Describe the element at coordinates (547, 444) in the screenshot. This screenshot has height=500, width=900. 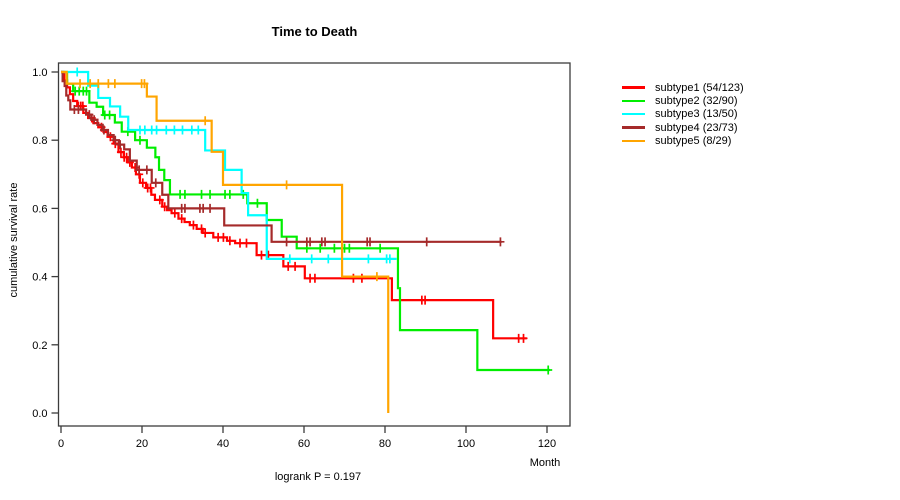
I see `x-tick-label: 120` at that location.